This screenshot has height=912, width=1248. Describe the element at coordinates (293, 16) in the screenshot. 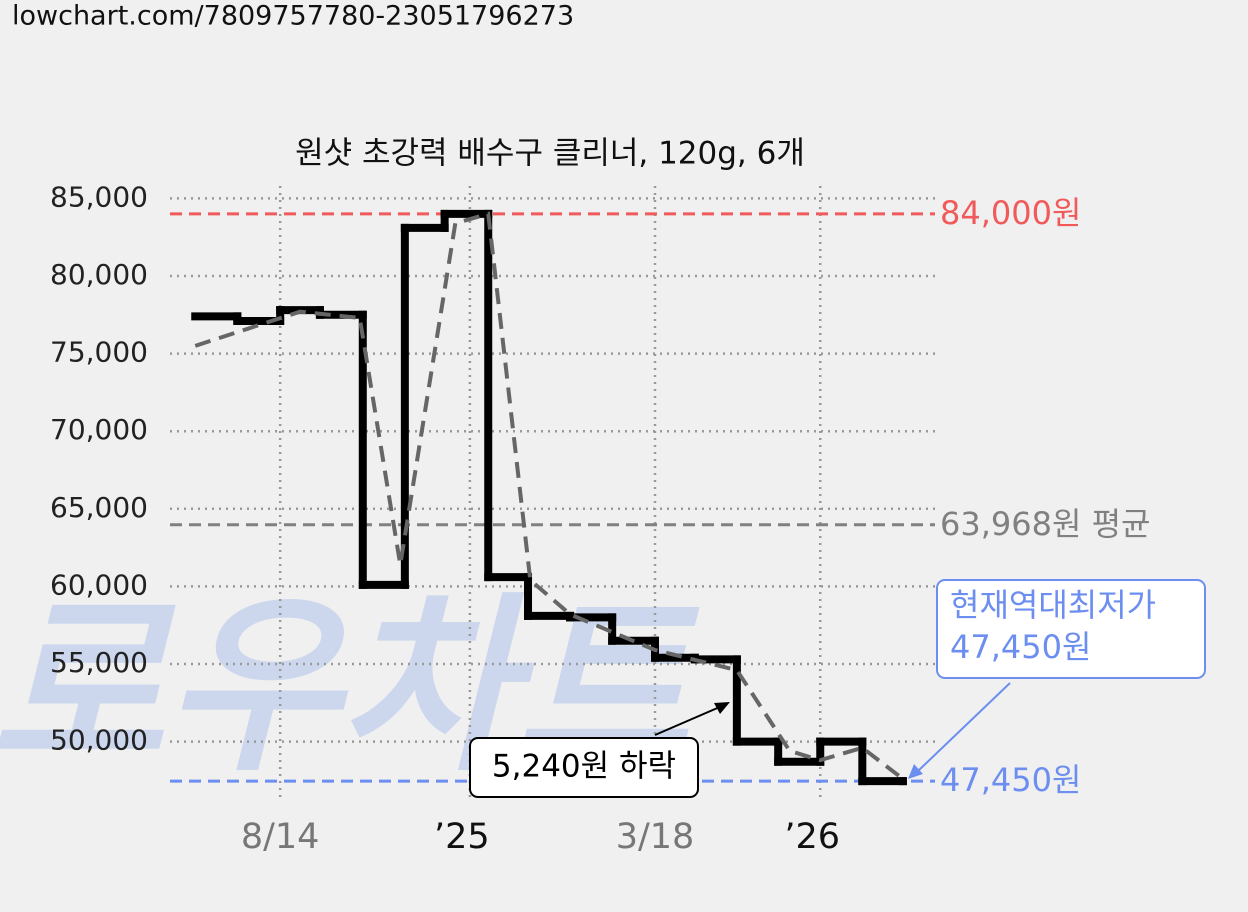

I see `source-url: lowchart.com/7809757780-23051796273` at that location.